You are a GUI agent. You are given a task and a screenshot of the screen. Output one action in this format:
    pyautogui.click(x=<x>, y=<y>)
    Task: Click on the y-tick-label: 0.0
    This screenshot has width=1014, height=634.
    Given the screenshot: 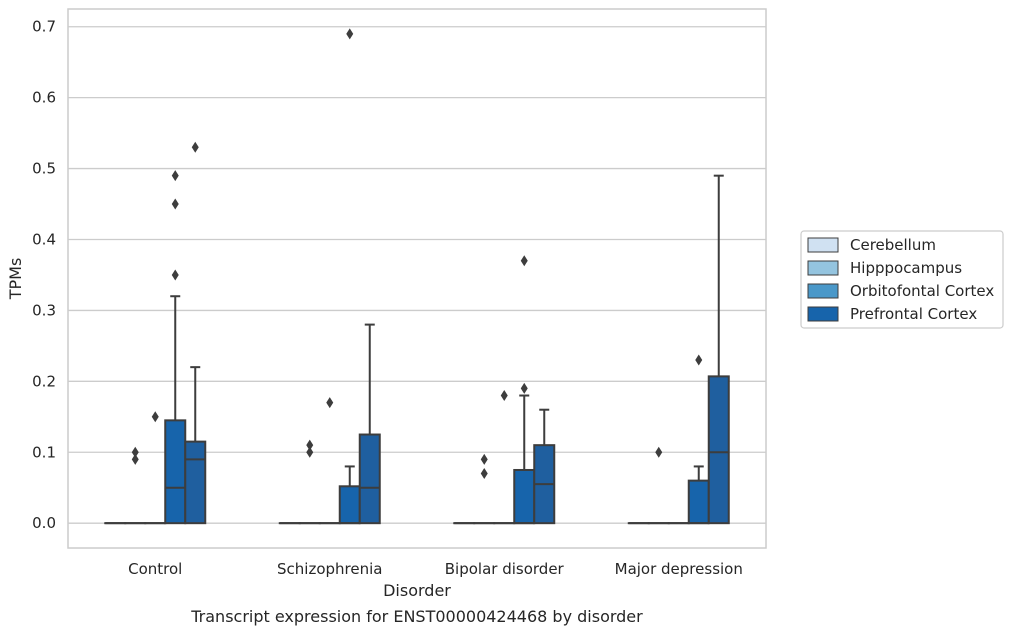 What is the action you would take?
    pyautogui.click(x=44, y=523)
    